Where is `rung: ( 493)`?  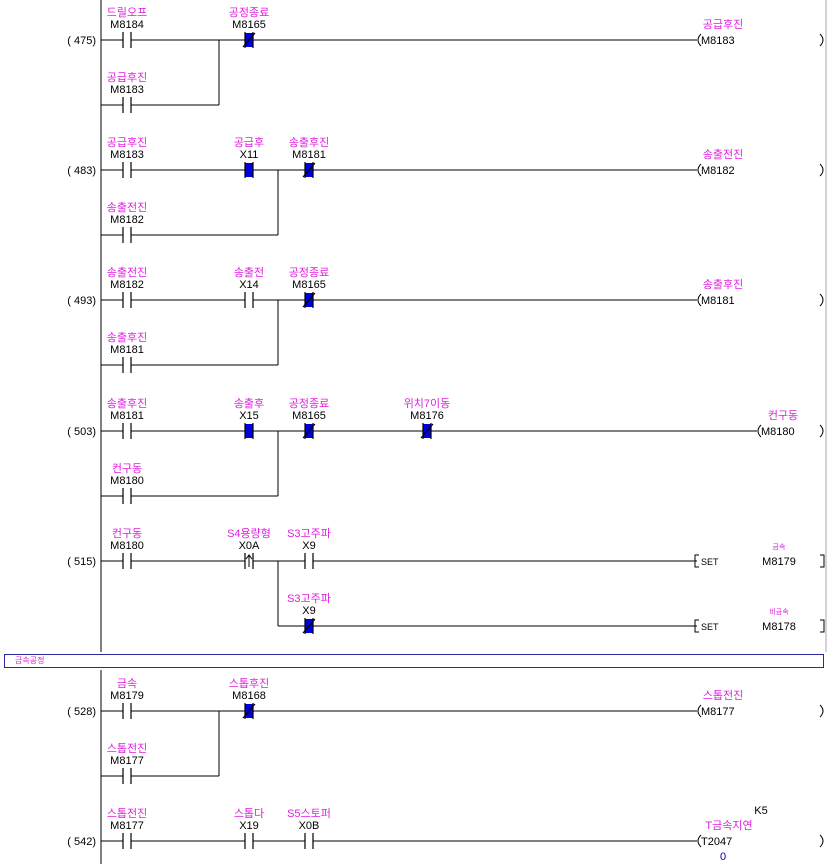 rung: ( 493) is located at coordinates (382, 330).